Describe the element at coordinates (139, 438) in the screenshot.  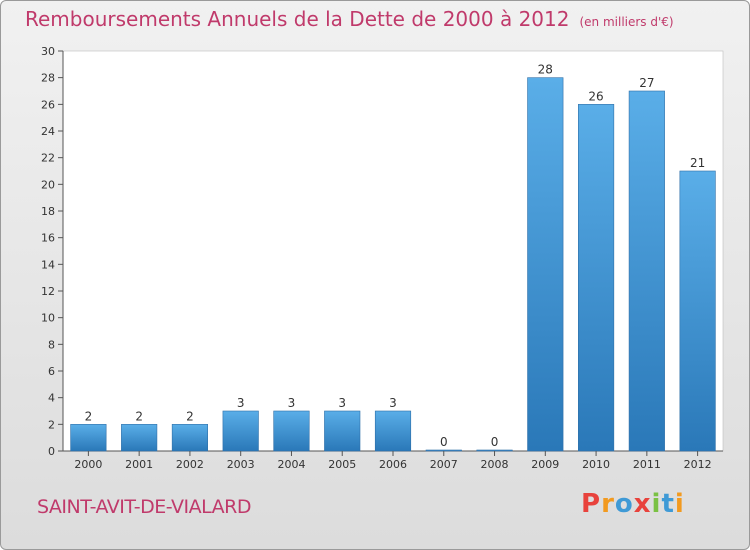
I see `bar-2001` at that location.